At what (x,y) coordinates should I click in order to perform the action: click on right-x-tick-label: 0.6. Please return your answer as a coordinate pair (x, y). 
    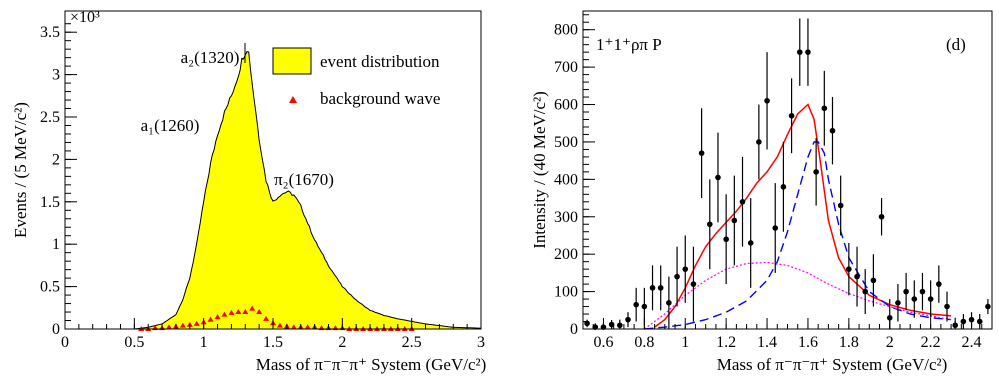
    Looking at the image, I should click on (603, 342).